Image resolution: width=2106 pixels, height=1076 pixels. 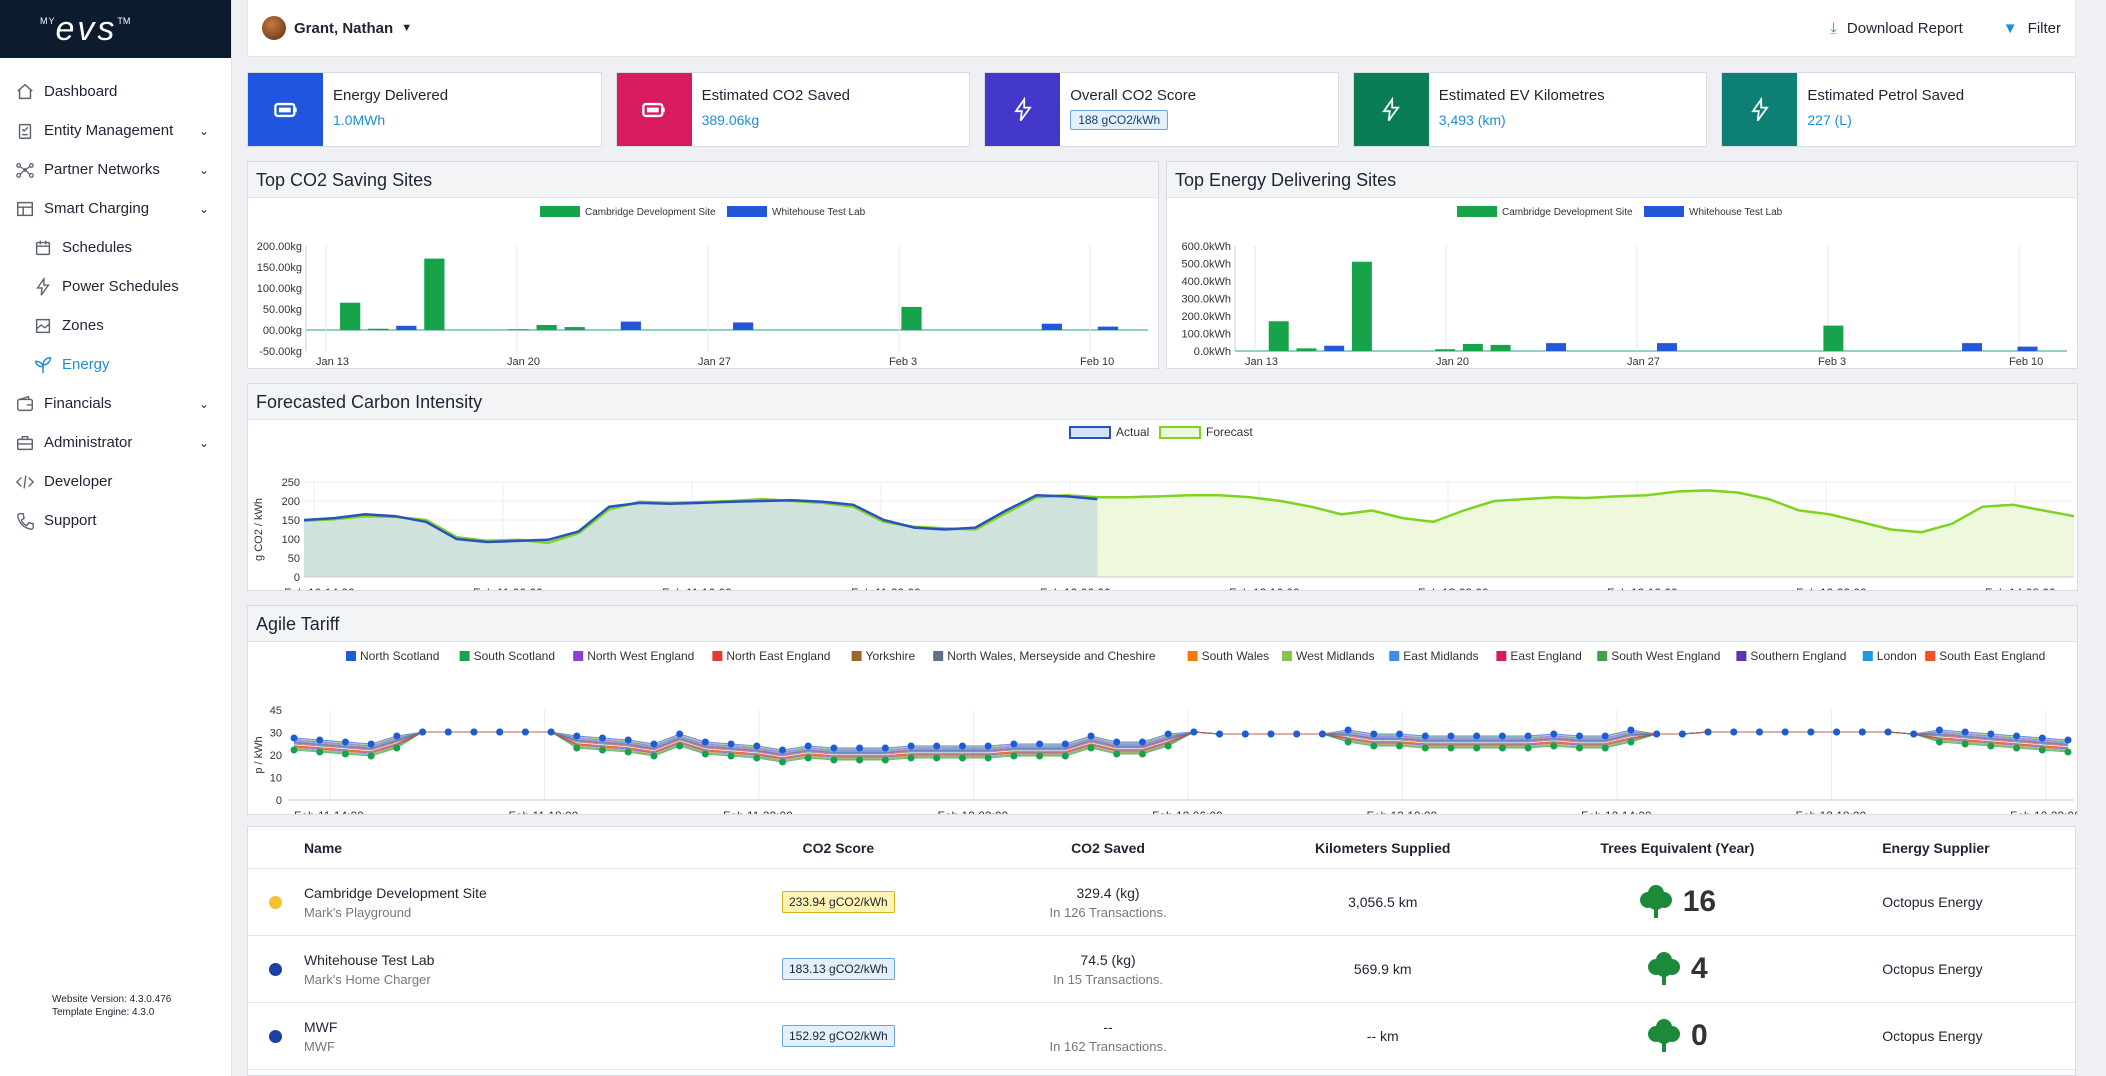 I want to click on co2-saved: --, so click(x=1108, y=1026).